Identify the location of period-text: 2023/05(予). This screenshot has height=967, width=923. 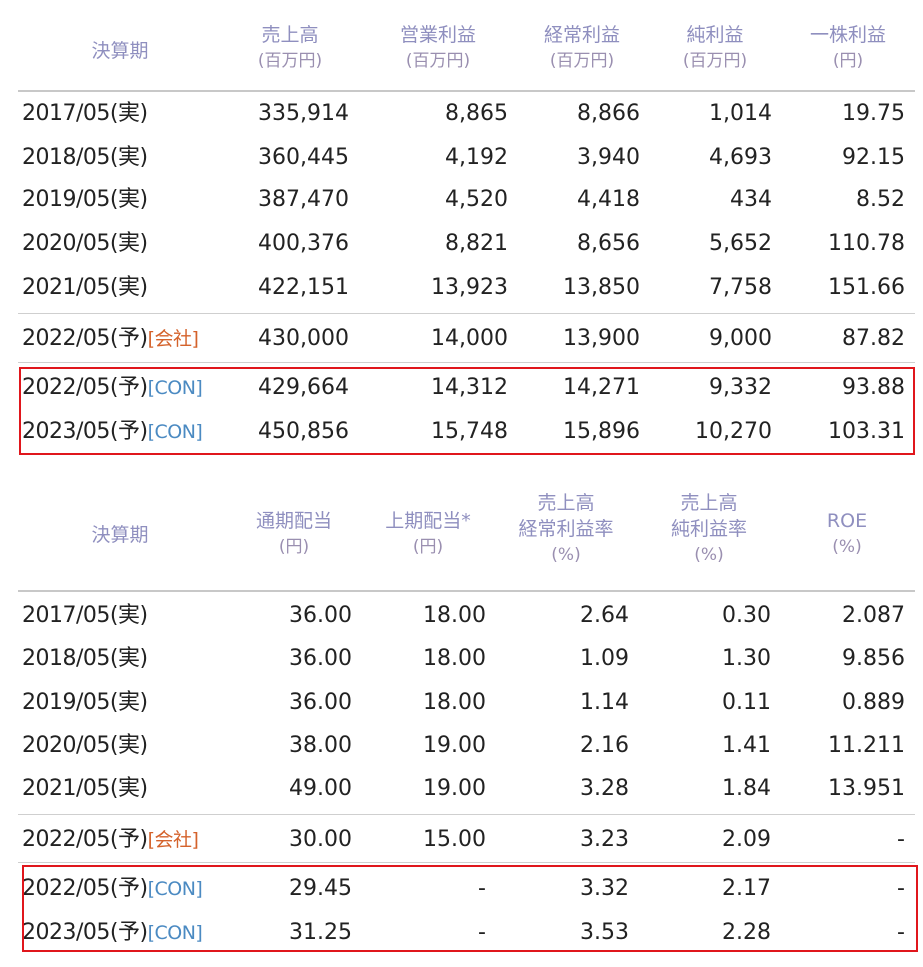
(85, 932).